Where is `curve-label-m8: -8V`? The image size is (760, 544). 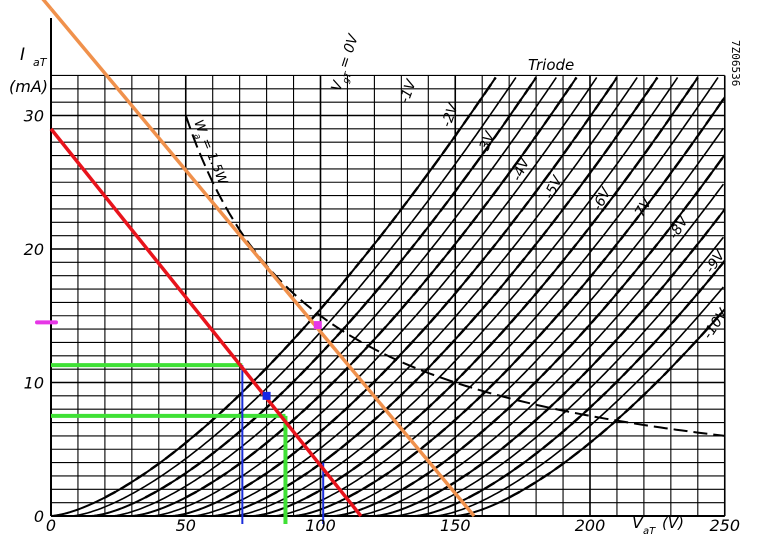
curve-label-m8: -8V is located at coordinates (679, 227).